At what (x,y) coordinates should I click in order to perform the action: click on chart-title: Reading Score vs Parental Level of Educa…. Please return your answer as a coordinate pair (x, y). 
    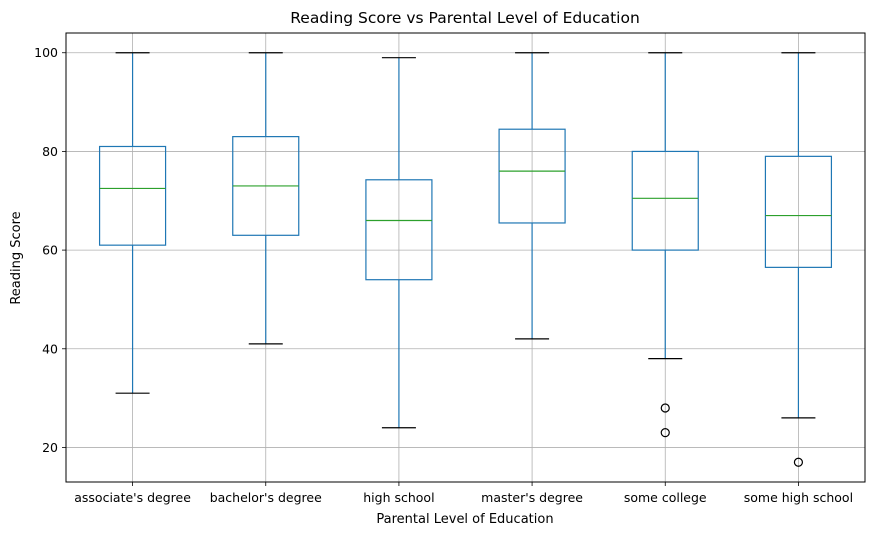
    Looking at the image, I should click on (465, 18).